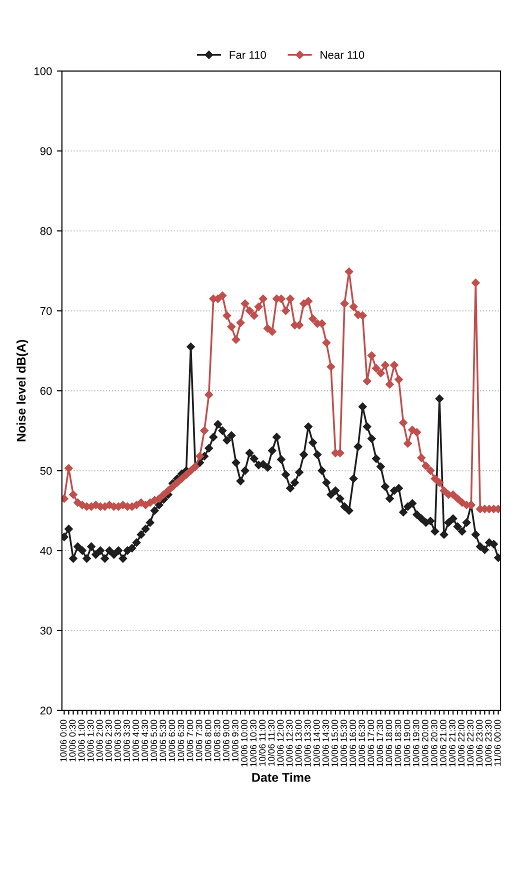  What do you see at coordinates (325, 743) in the screenshot?
I see `x-tick-label: 10/06 14:30` at bounding box center [325, 743].